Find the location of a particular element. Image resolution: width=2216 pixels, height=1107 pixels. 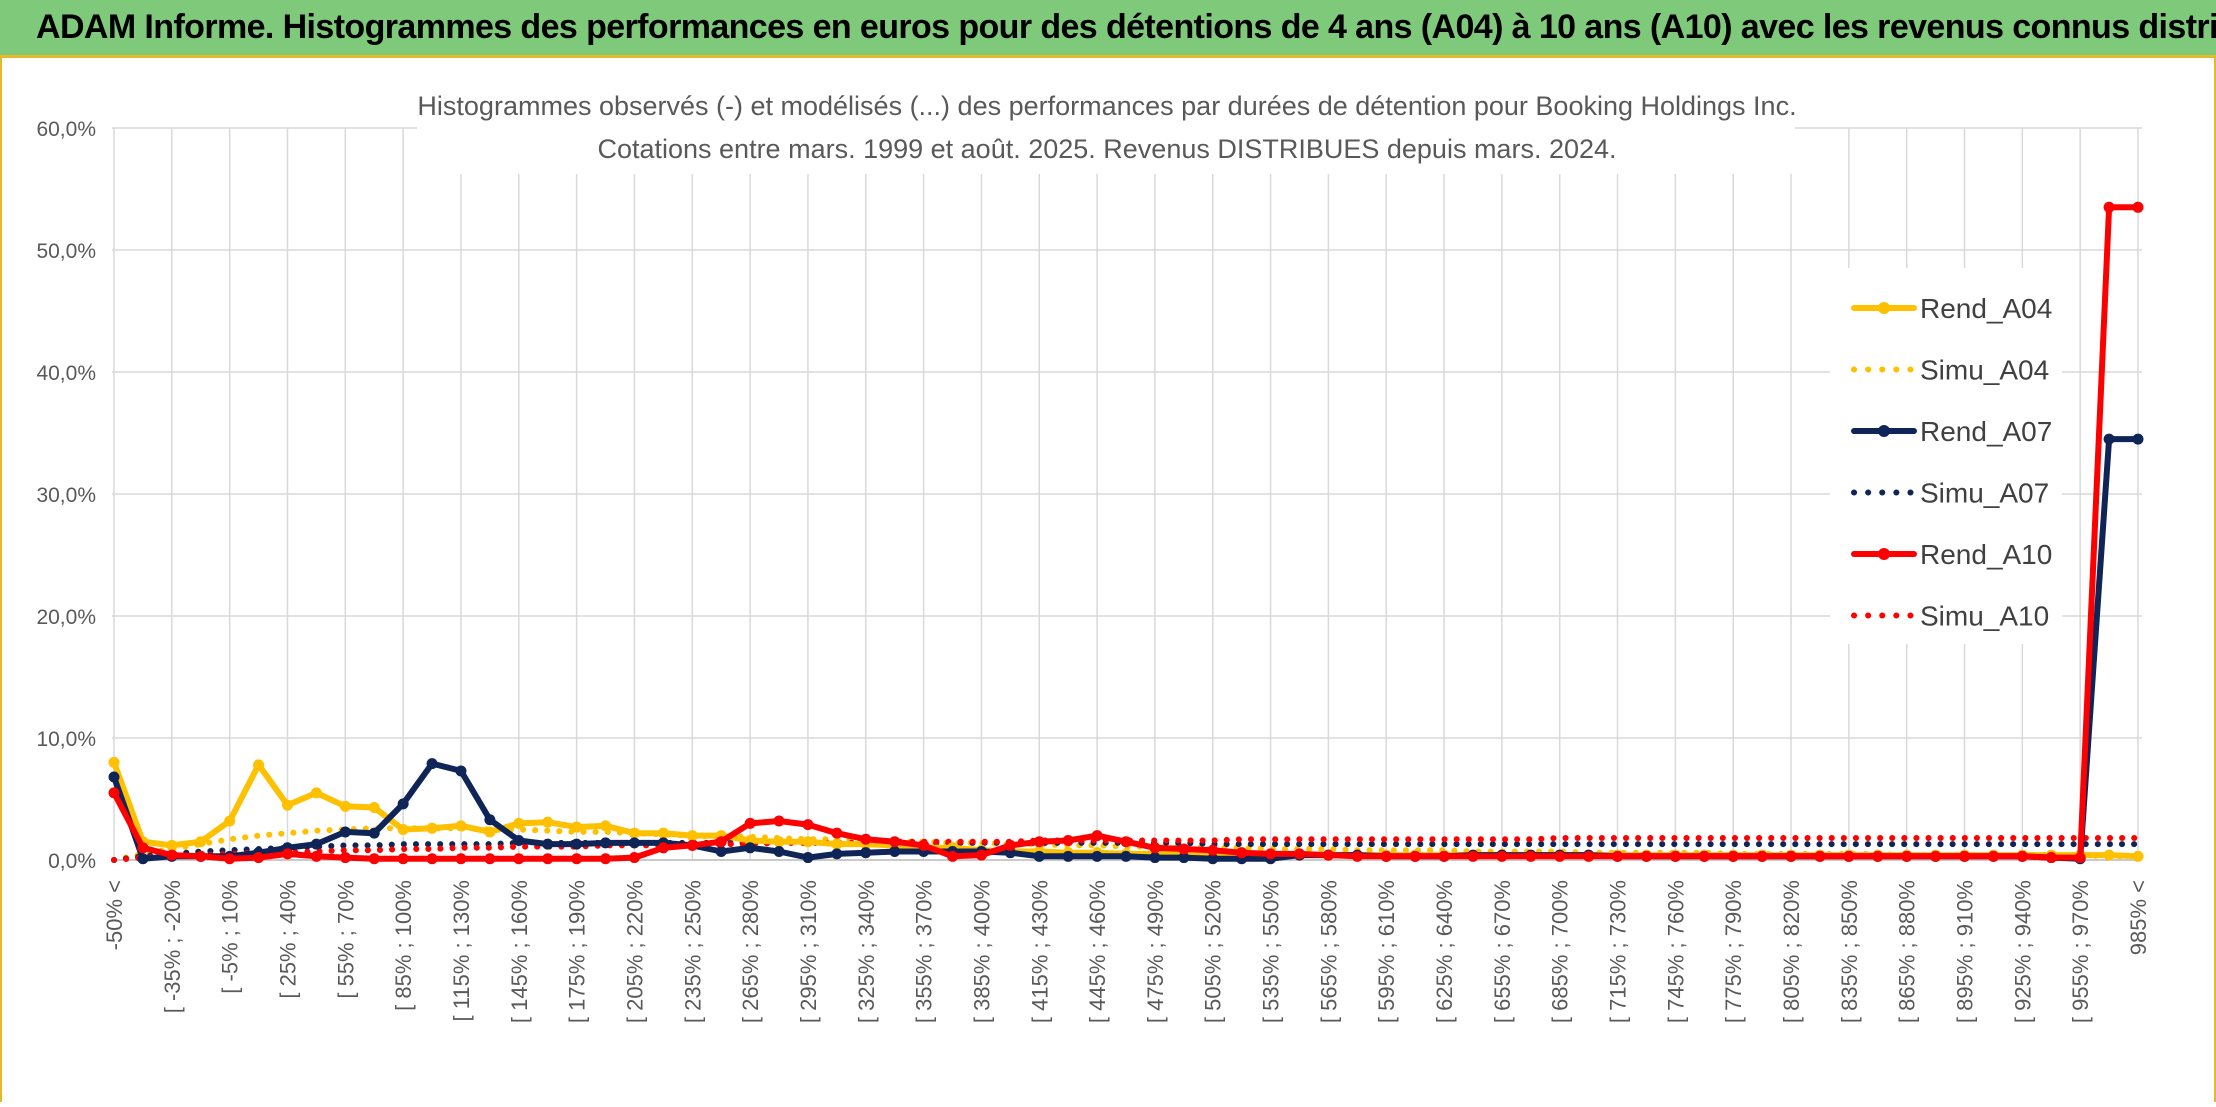

y-axis-ticks: 0,0% 10,0% 20,0% 30,0% 40,0% 50,0% 60,0% is located at coordinates (66, 495).